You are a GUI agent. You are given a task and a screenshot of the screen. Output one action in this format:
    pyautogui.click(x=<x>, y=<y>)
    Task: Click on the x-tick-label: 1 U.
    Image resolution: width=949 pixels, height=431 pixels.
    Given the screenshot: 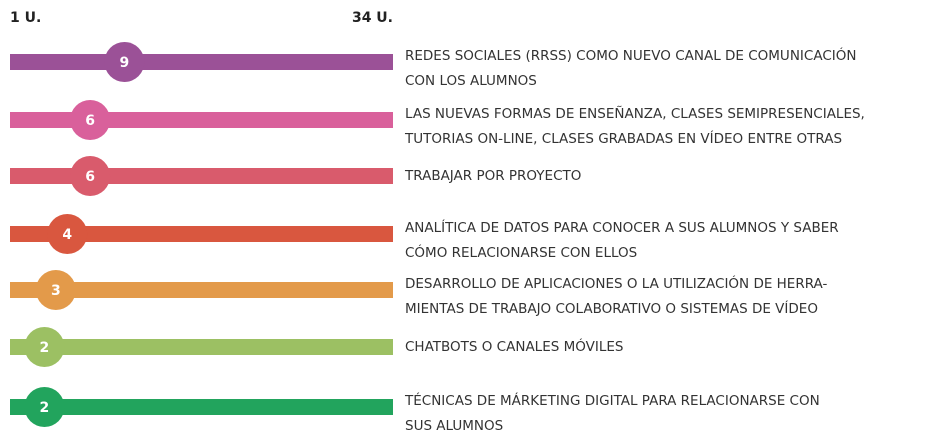 What is the action you would take?
    pyautogui.click(x=25, y=18)
    